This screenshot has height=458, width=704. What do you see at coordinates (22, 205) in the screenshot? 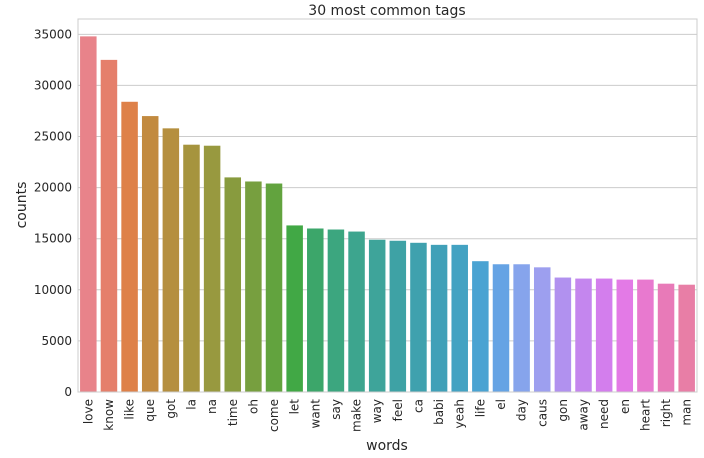
I see `y-axis-label: counts` at bounding box center [22, 205].